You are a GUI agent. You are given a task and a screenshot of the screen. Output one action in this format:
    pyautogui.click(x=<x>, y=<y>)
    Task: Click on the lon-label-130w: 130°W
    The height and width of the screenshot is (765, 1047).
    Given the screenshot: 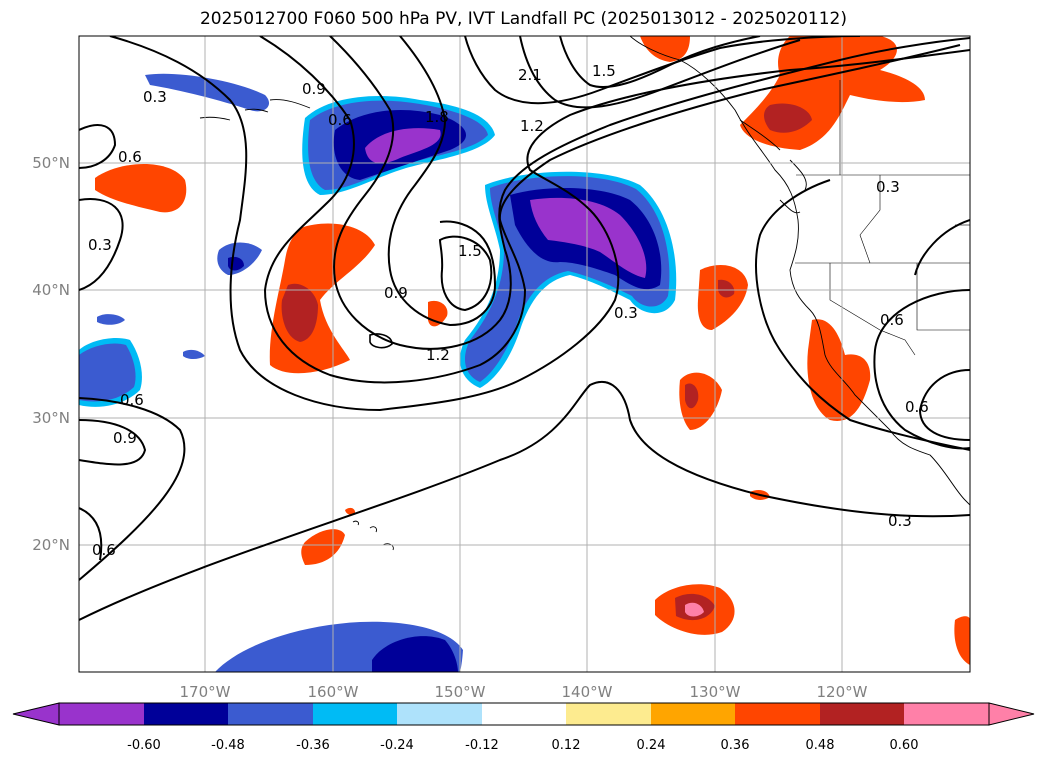 What is the action you would take?
    pyautogui.click(x=715, y=692)
    